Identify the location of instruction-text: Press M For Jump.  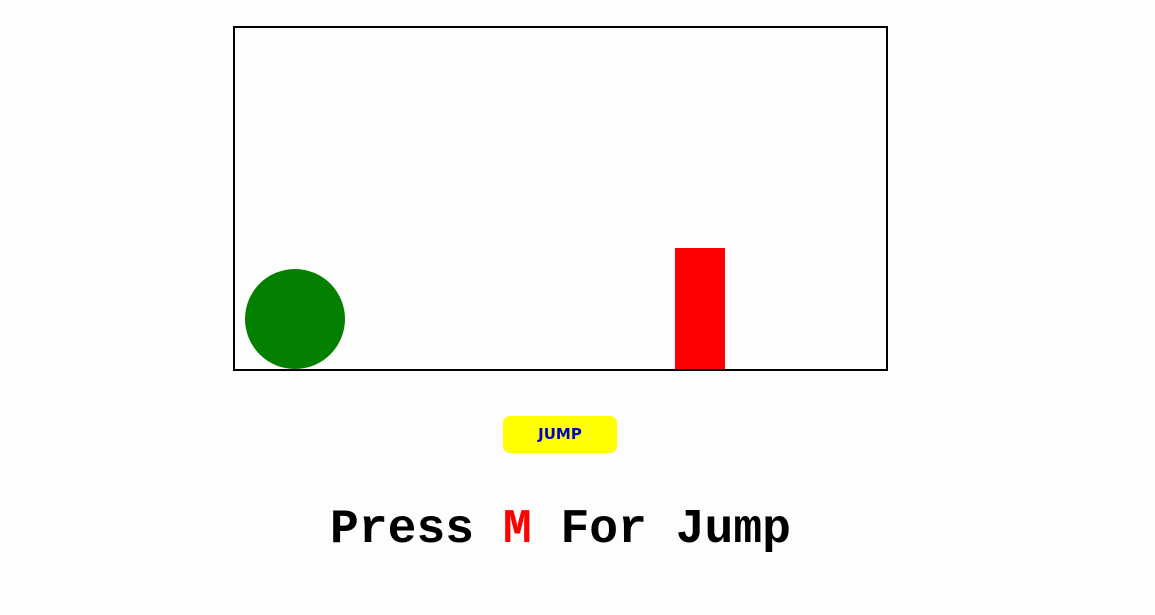
(560, 530).